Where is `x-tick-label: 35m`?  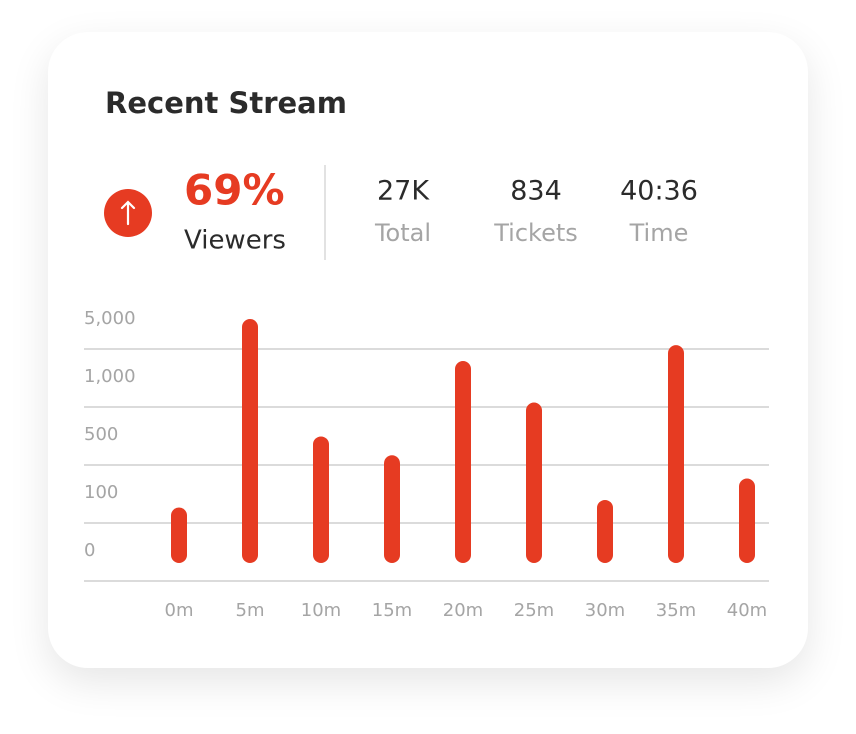 x-tick-label: 35m is located at coordinates (676, 610).